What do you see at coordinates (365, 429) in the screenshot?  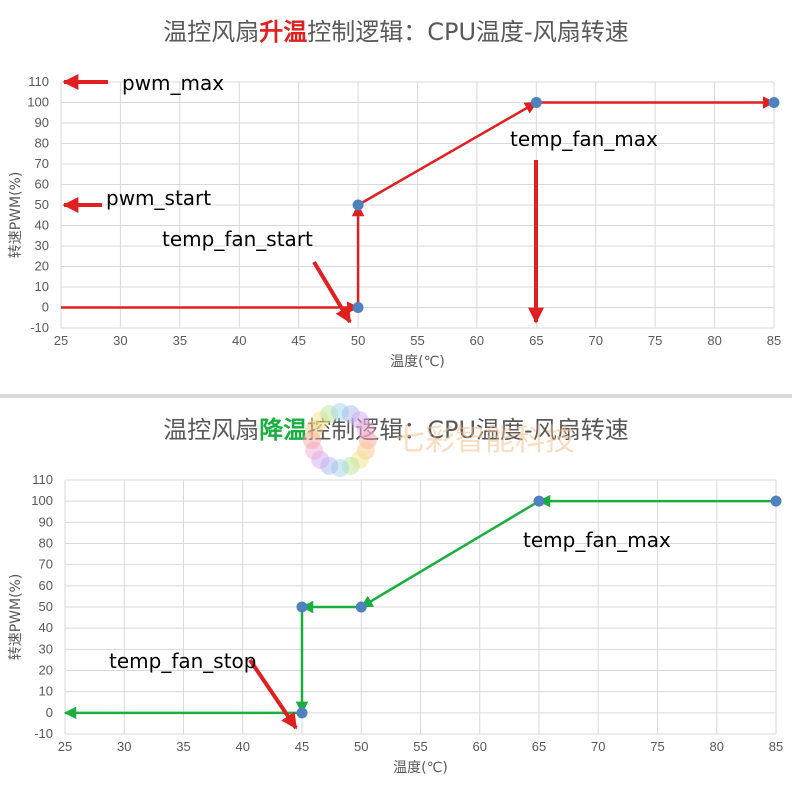 I see `watermark-petal` at bounding box center [365, 429].